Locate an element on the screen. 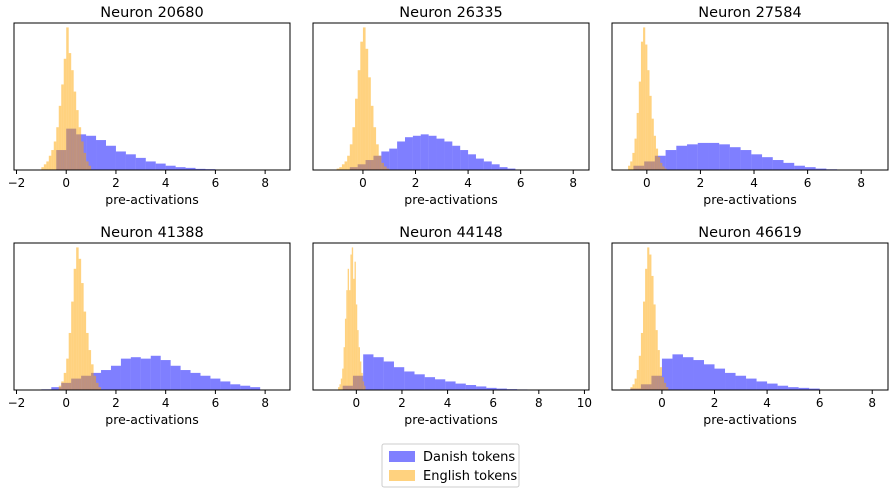  legend-swatch-english is located at coordinates (402, 475).